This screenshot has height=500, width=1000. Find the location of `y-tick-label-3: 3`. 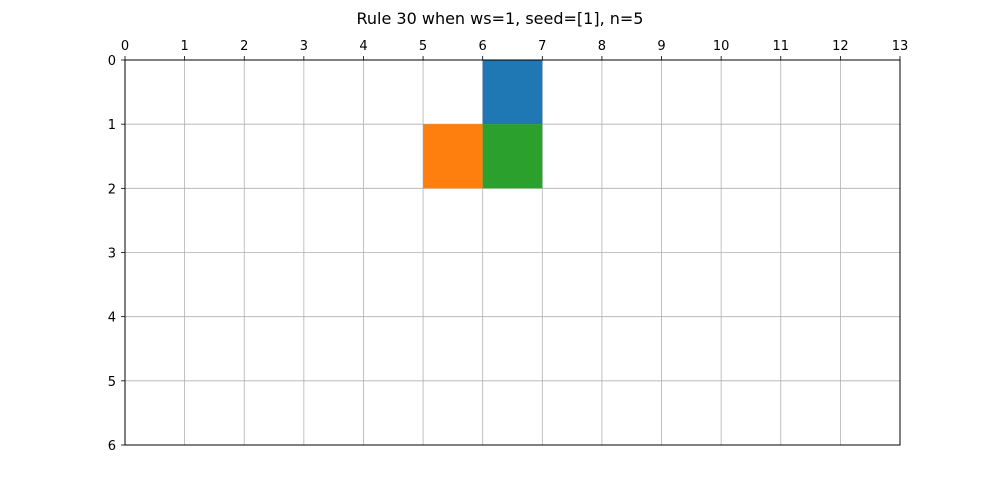

y-tick-label-3: 3 is located at coordinates (112, 254).